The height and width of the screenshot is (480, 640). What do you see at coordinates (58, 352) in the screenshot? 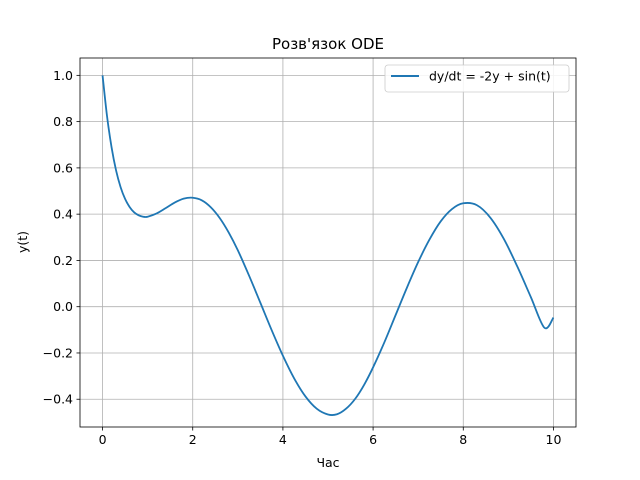
I see `y-tick-label: −0.2` at bounding box center [58, 352].